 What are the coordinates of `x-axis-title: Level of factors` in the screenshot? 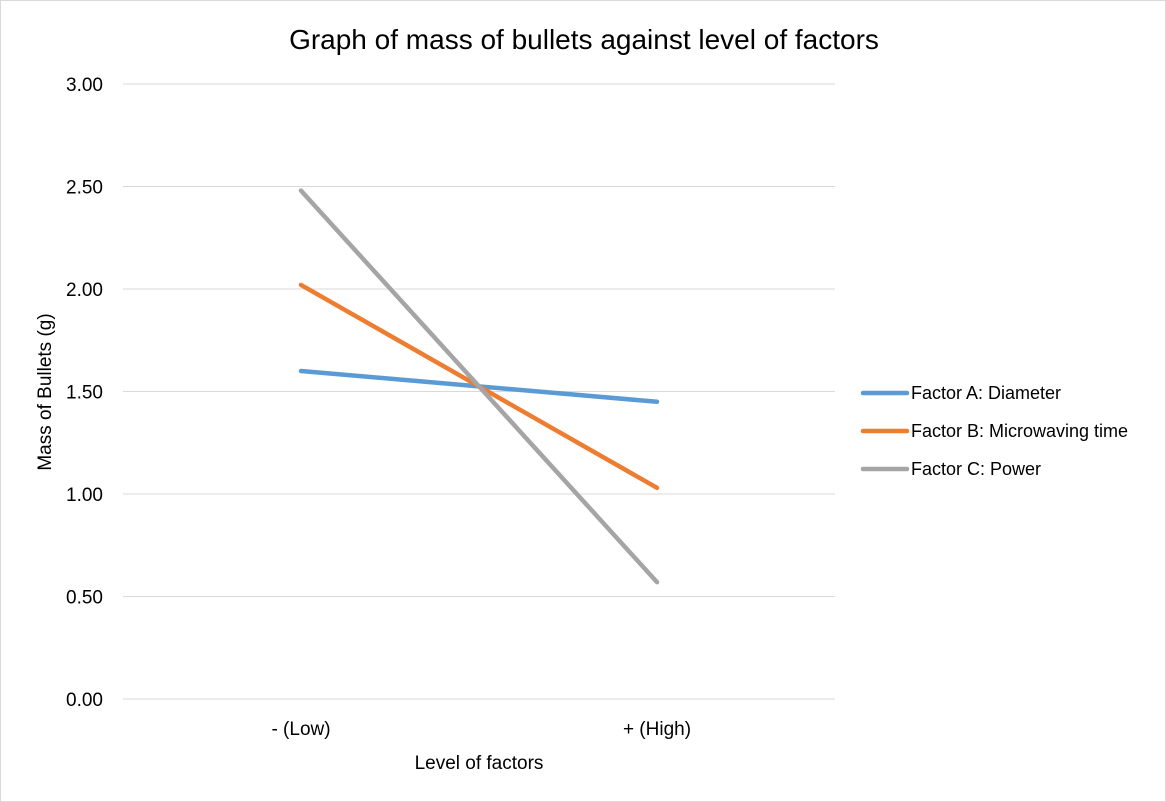 It's located at (479, 763).